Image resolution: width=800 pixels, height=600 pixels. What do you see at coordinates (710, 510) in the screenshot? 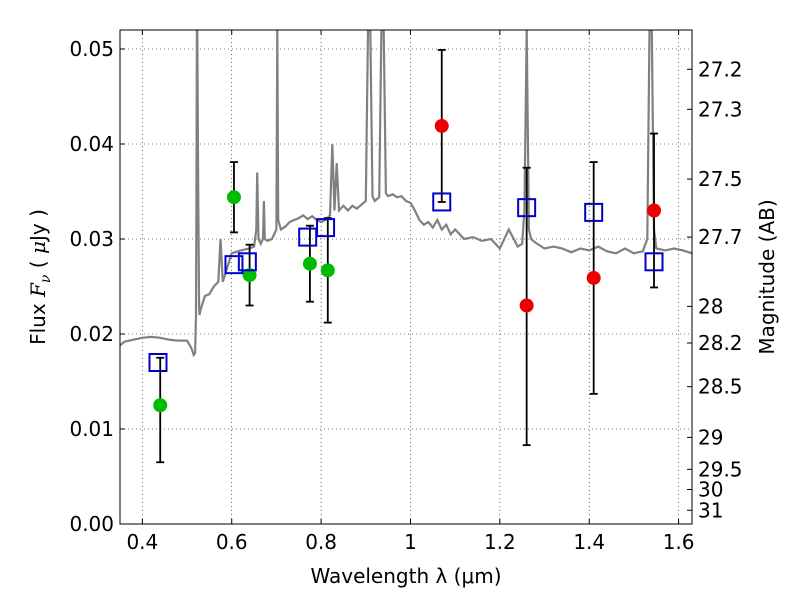
I see `magnitude-tick-label: 31` at bounding box center [710, 510].